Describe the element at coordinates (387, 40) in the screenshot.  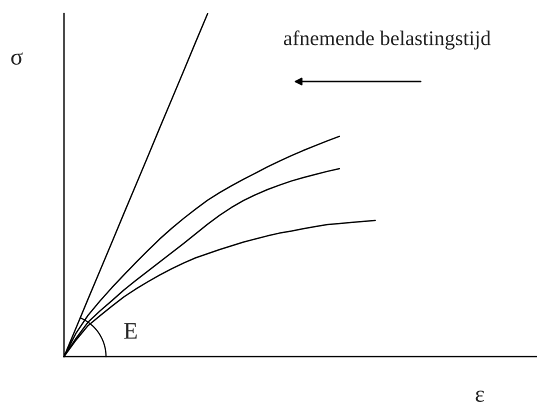
I see `annotation: afnemende belastingstijd` at that location.